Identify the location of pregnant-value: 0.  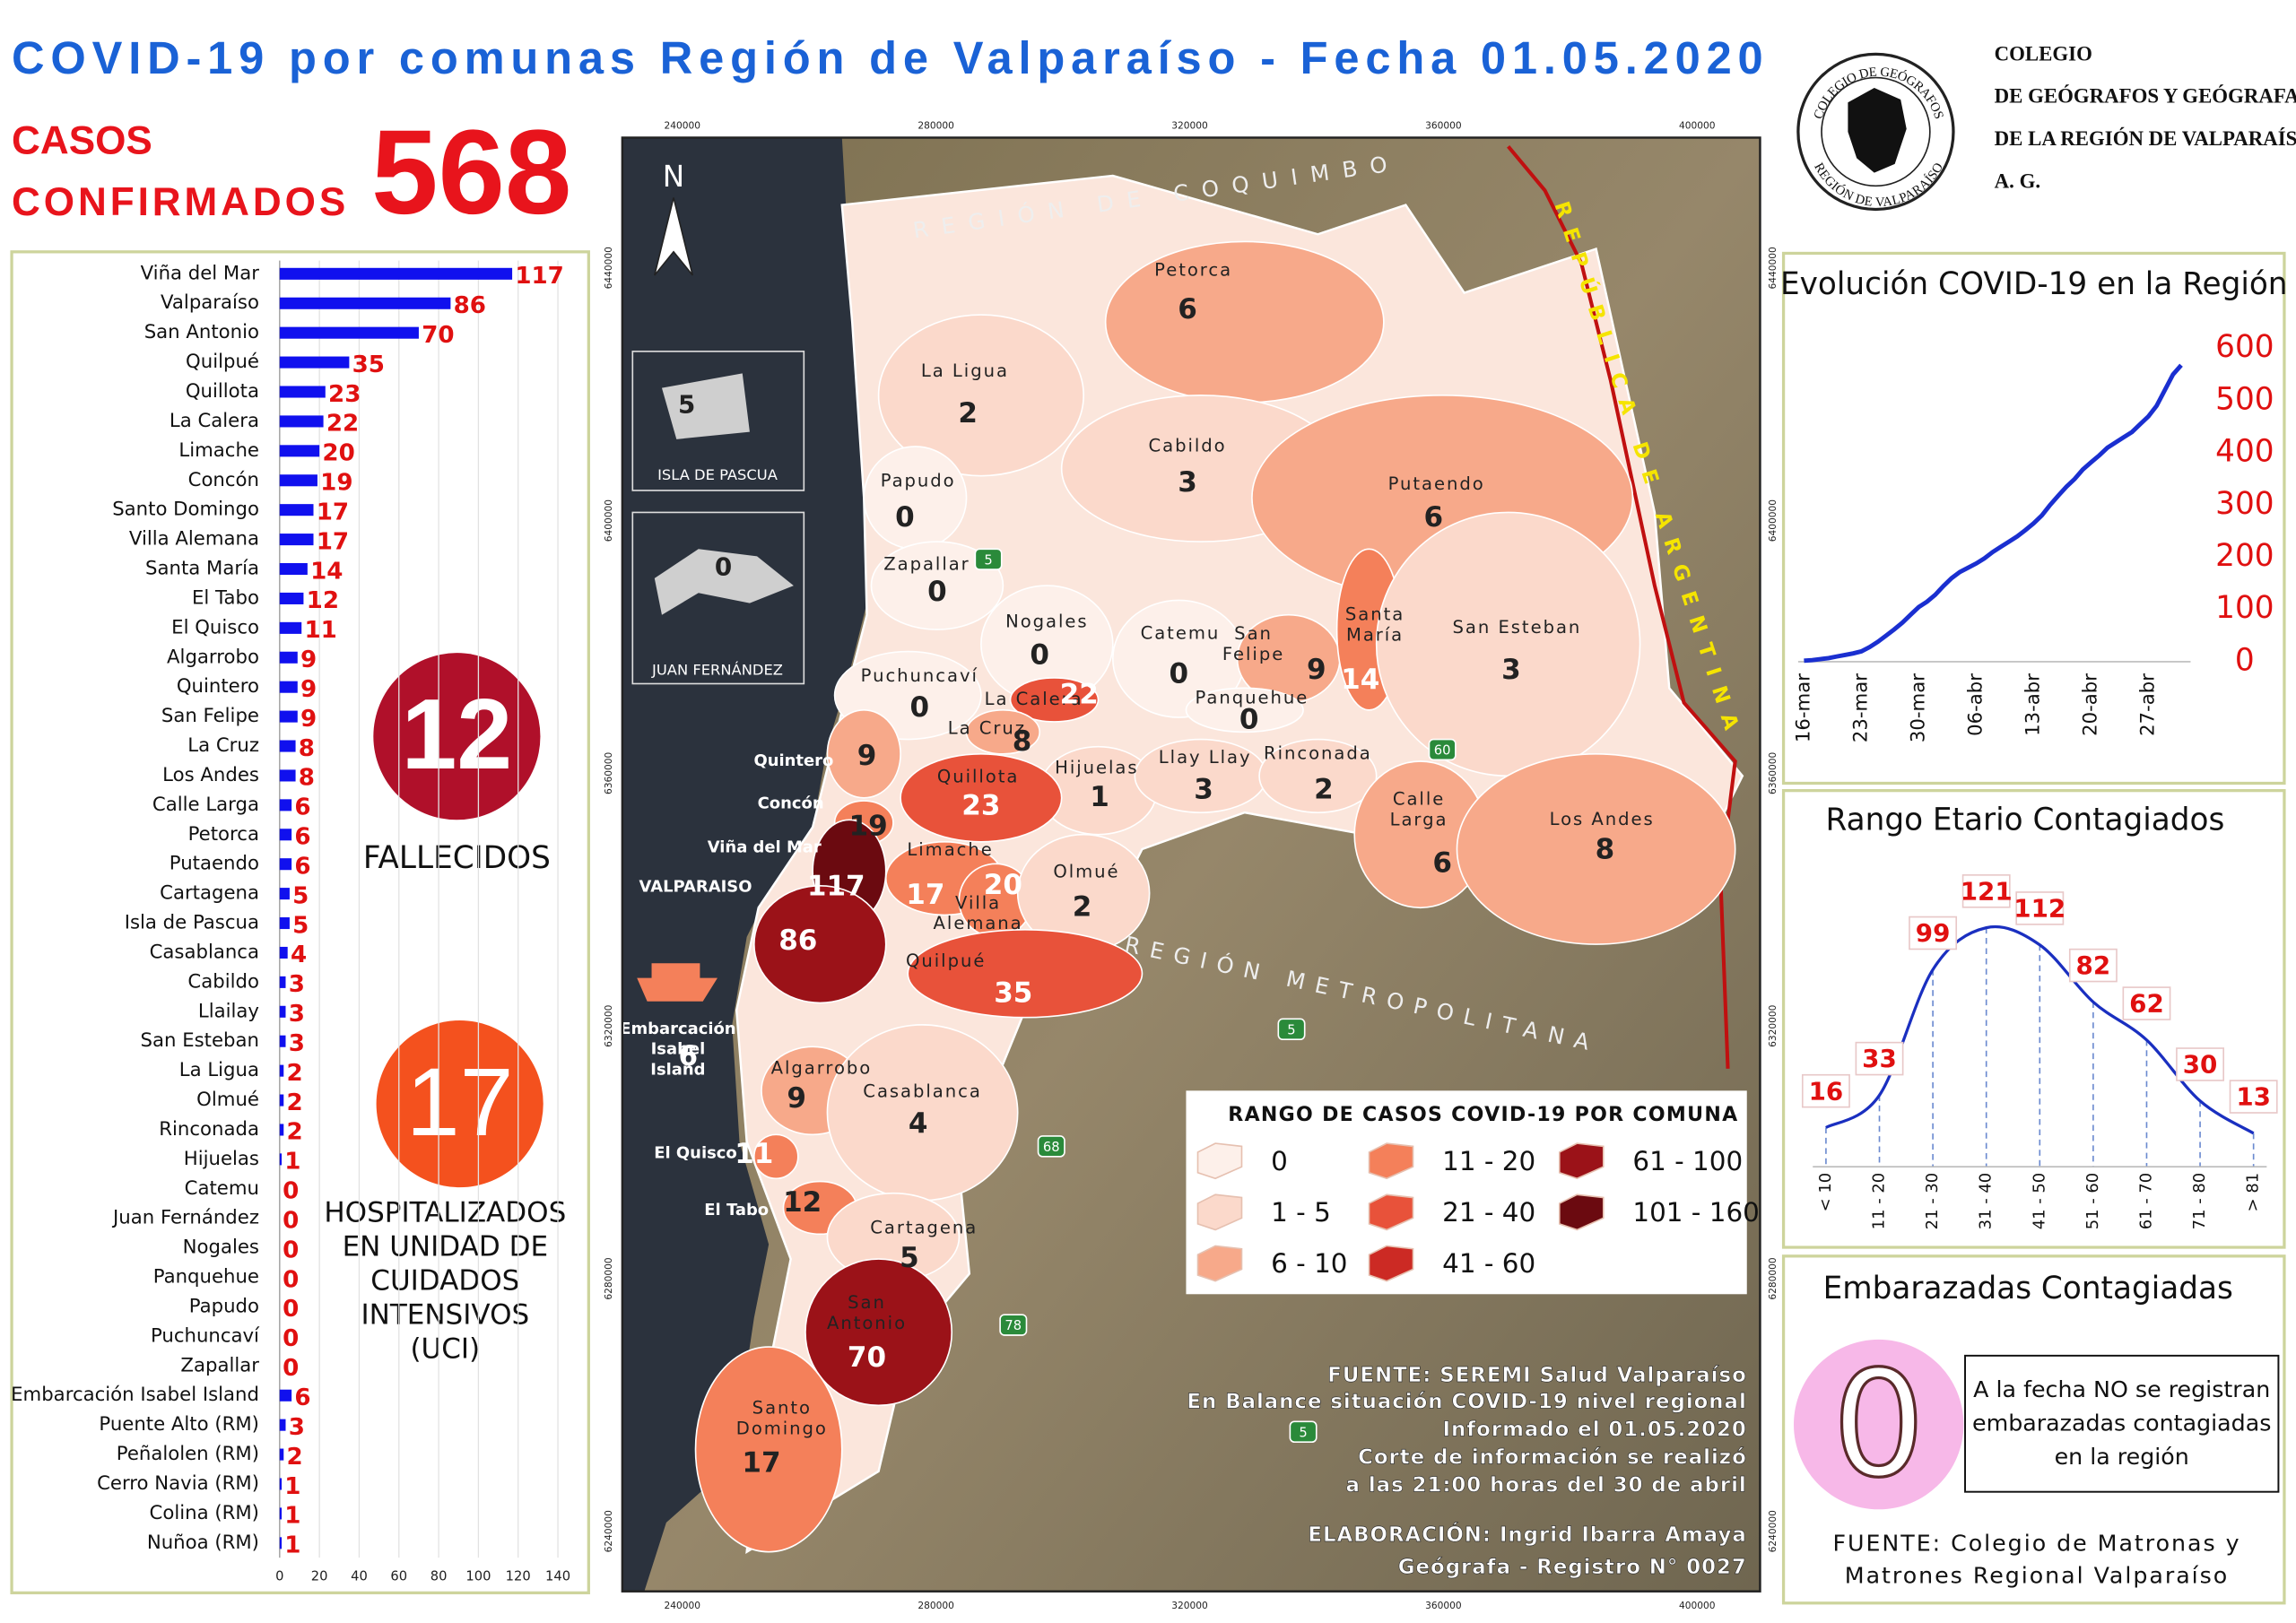
(1879, 1424).